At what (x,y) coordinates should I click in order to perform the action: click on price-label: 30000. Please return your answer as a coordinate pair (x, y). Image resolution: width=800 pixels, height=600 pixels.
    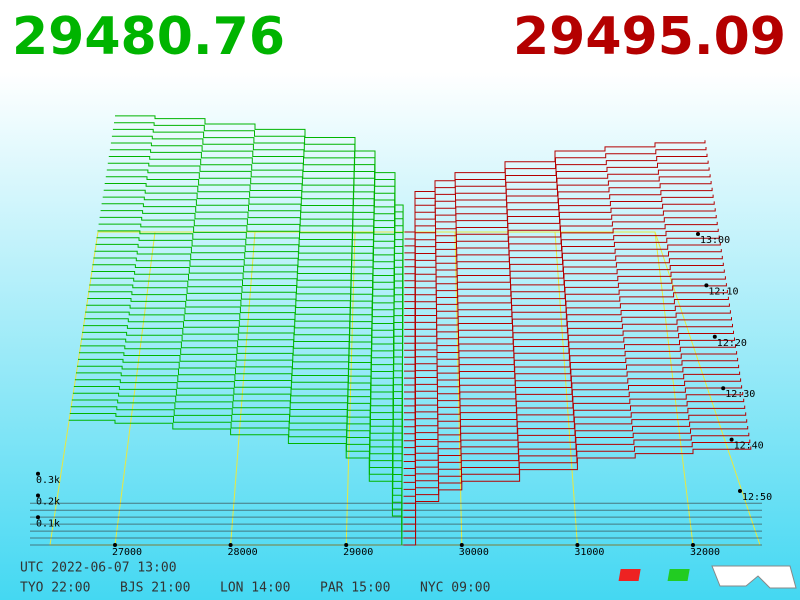
    Looking at the image, I should click on (474, 552).